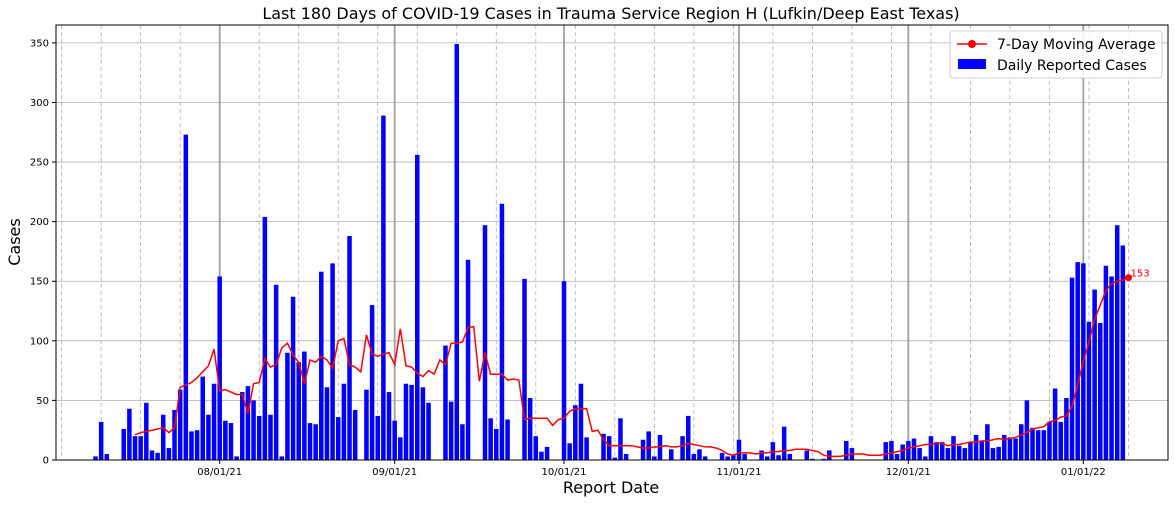  I want to click on legend-label-moving-average: 7-Day Moving Average, so click(1076, 45).